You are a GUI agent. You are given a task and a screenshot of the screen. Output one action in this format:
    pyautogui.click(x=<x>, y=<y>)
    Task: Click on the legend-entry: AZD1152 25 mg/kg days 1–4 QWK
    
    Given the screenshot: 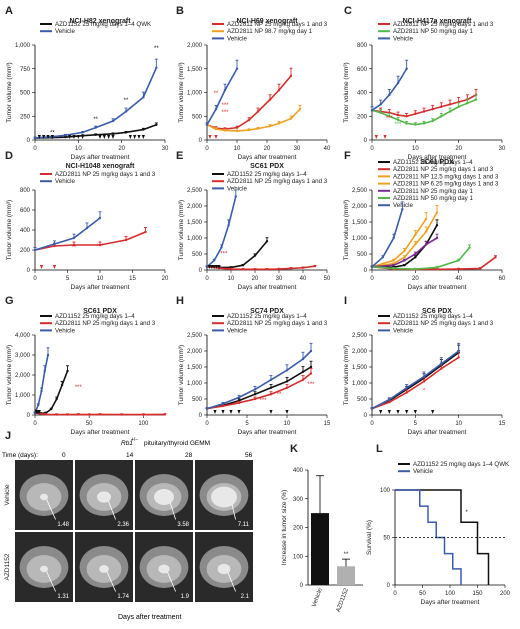 What is the action you would take?
    pyautogui.click(x=103, y=24)
    